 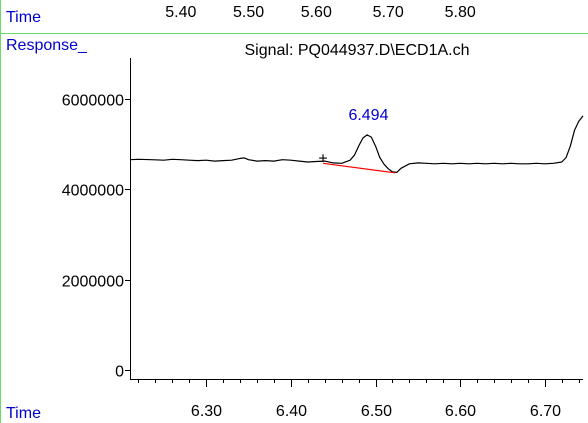 I want to click on peak-start-marker: +, so click(x=322, y=158).